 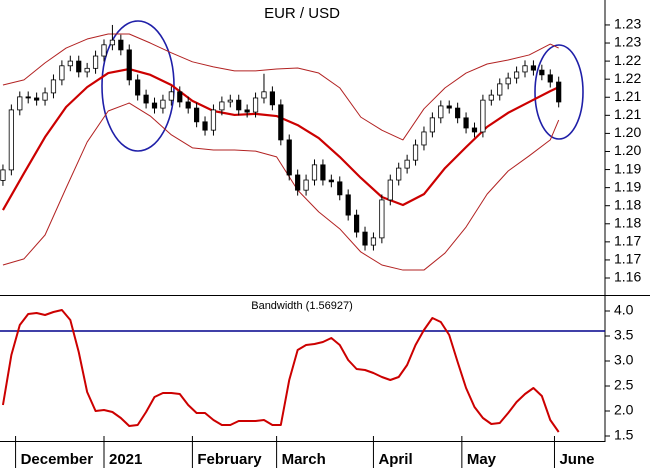 I want to click on highlight-circle, so click(x=559, y=92).